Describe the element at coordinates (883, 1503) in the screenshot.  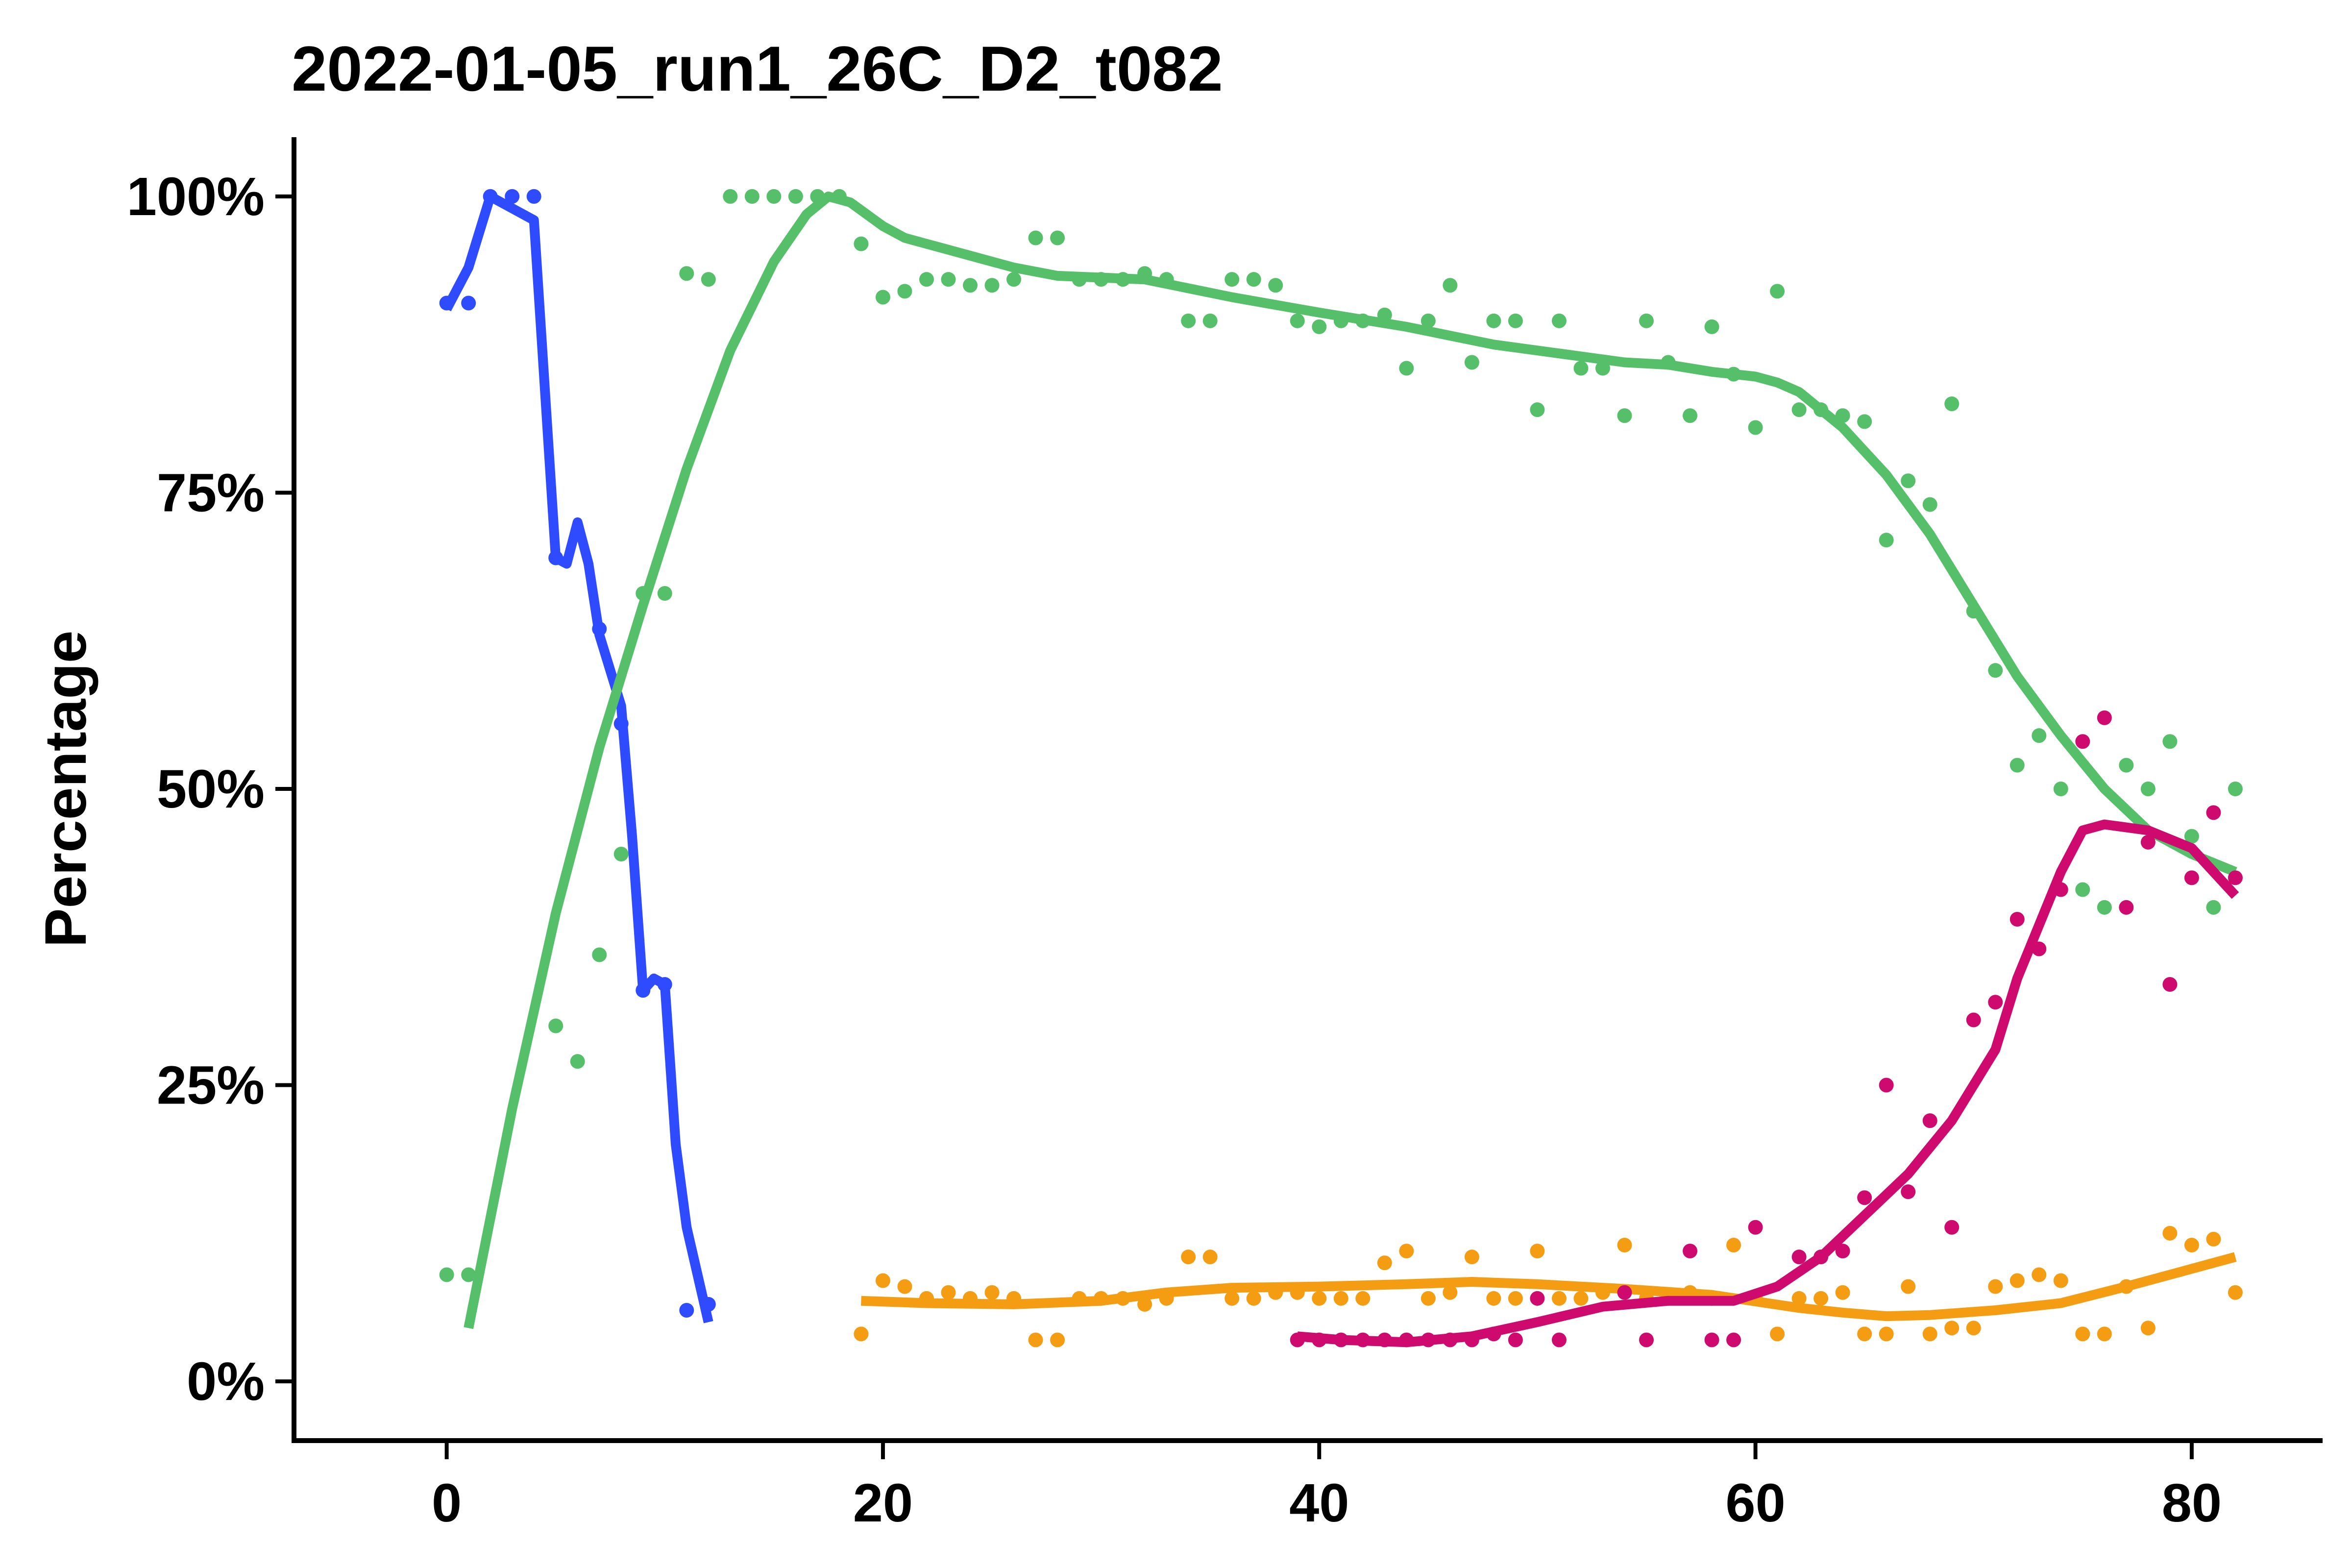
I see `x-tick-label: 20` at that location.